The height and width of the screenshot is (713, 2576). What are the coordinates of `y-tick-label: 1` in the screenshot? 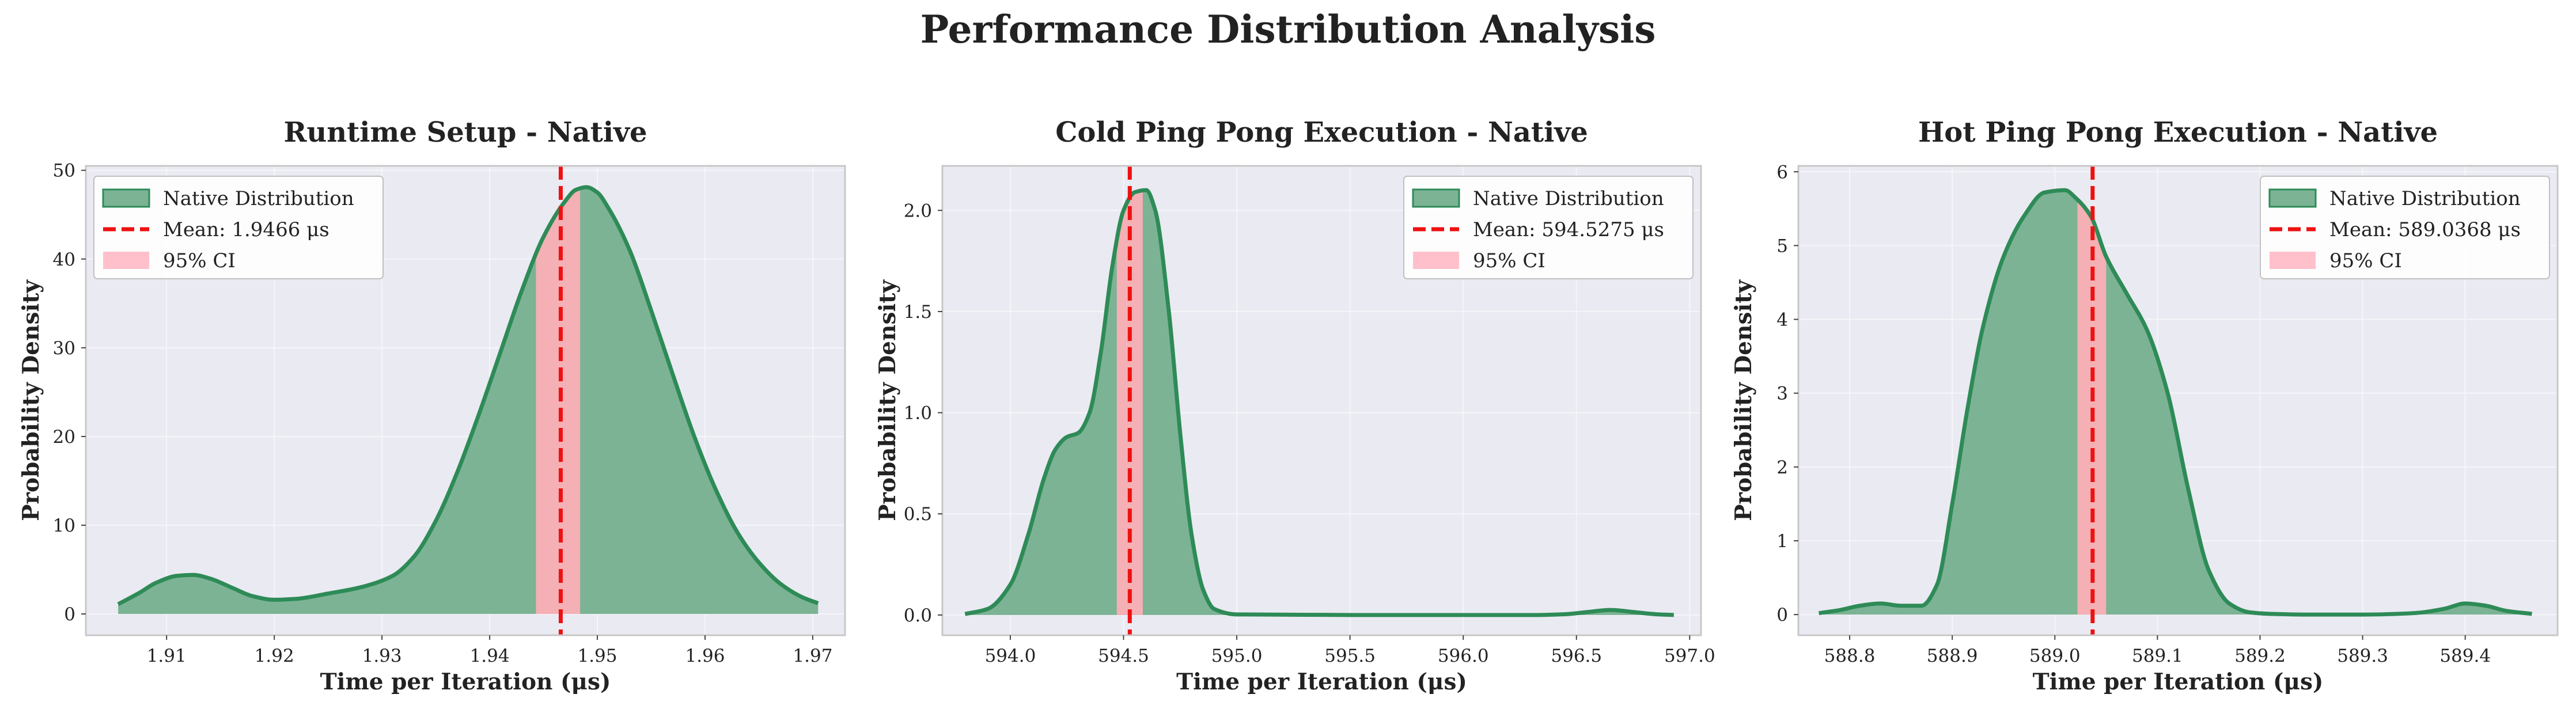 It's located at (1782, 541).